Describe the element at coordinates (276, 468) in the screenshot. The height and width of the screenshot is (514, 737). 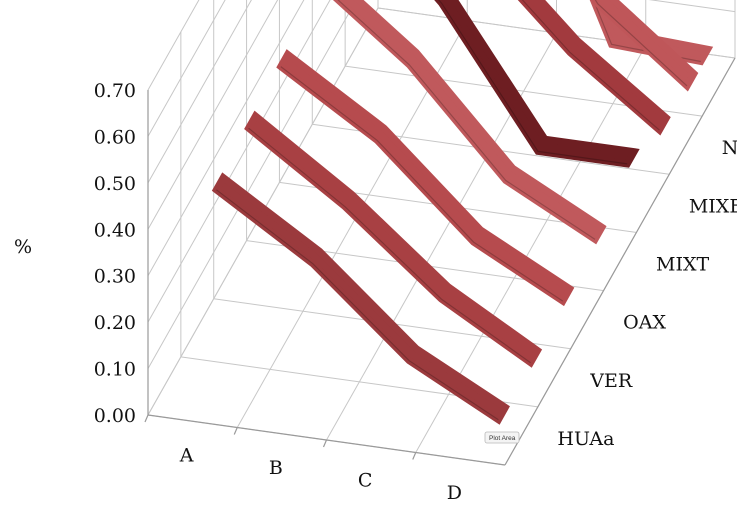
I see `x-tick-label: B` at that location.